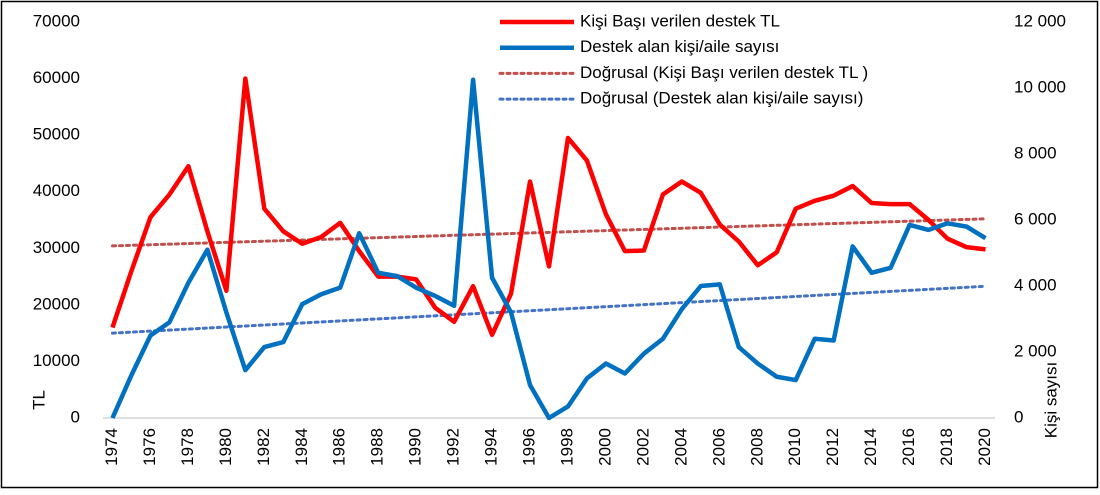 This screenshot has width=1100, height=495. I want to click on y2-tick-label: 10 000, so click(1040, 86).